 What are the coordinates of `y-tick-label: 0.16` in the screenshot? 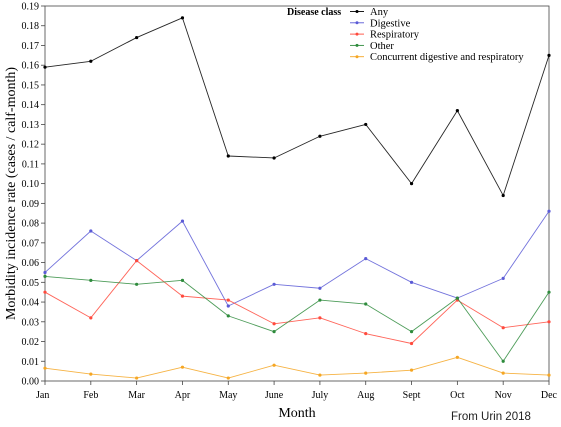 It's located at (31, 66).